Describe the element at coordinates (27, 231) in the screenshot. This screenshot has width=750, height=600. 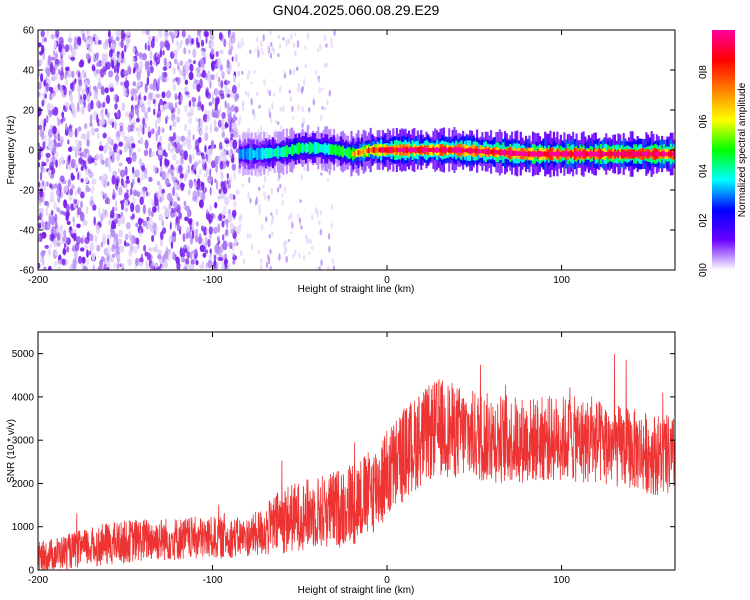
I see `y-tick-label: -40` at that location.